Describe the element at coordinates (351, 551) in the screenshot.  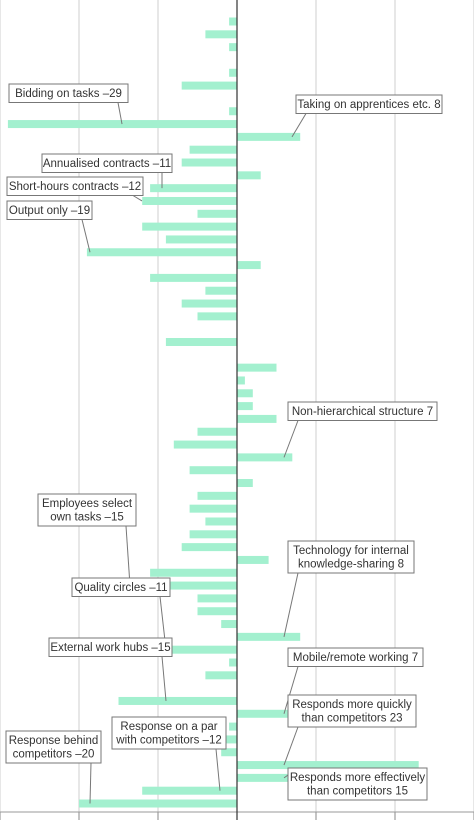
I see `callout-label: Technology for internal` at that location.